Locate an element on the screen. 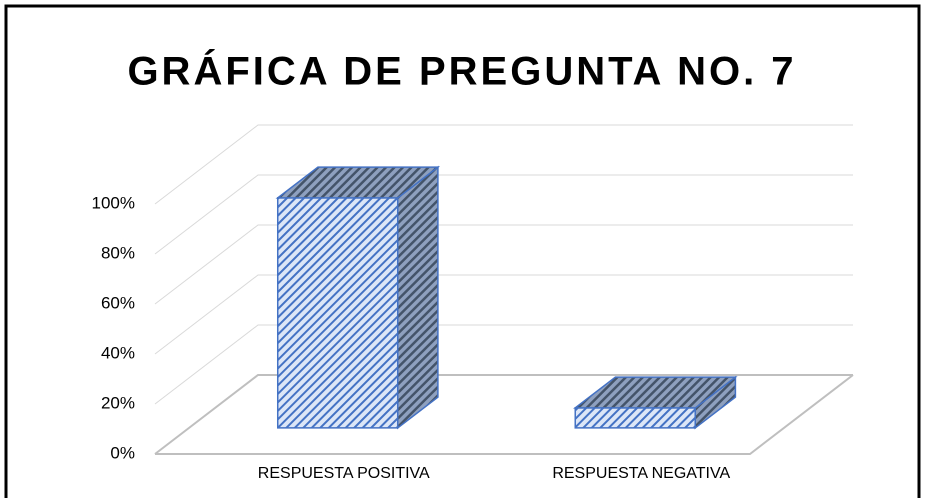 This screenshot has height=498, width=925. y-tick-label: 20% is located at coordinates (118, 402).